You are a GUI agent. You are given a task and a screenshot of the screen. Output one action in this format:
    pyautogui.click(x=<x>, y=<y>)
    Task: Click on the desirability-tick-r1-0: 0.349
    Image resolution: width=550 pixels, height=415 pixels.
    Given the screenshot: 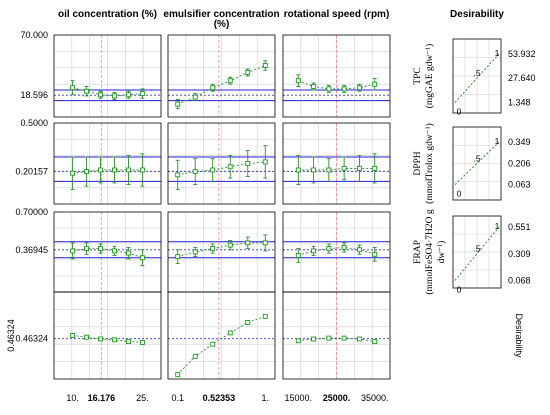 What is the action you would take?
    pyautogui.click(x=519, y=142)
    